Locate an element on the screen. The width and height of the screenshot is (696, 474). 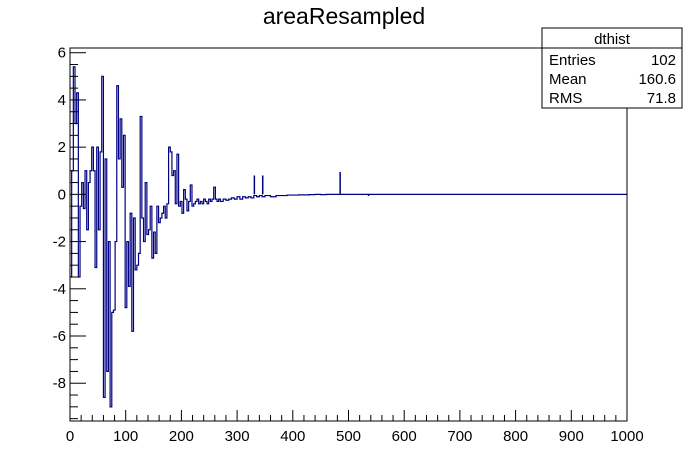
y-axis: -8 -6 -4 -2 0 2 4 6 is located at coordinates (69, 232).